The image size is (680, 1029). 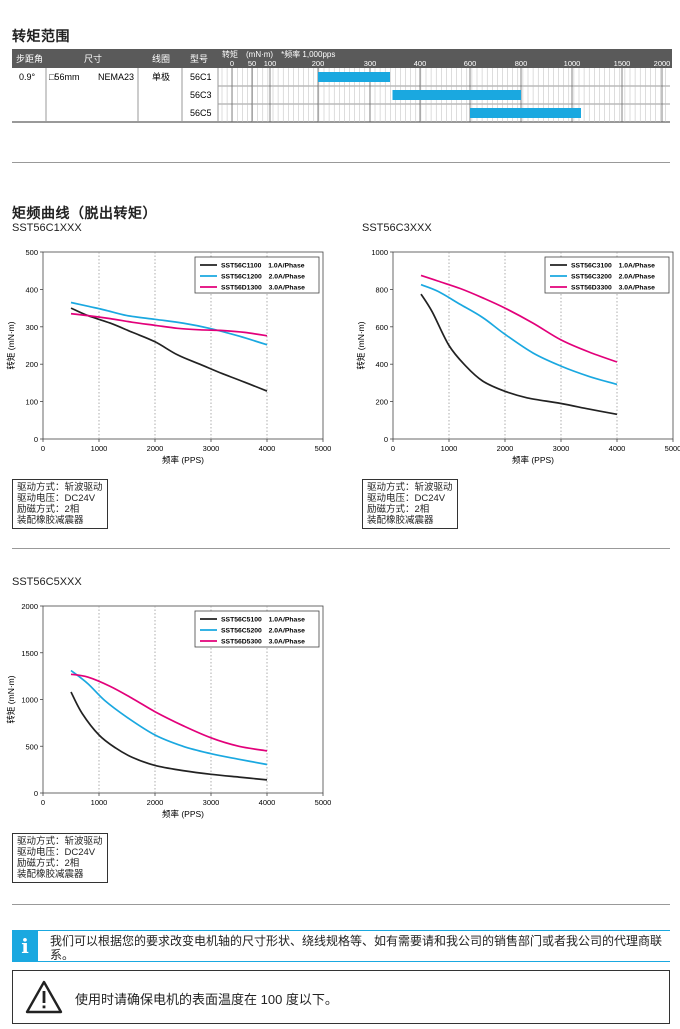 I want to click on legend-entry: SST56D5300 3.0A/Phase, so click(x=263, y=642).